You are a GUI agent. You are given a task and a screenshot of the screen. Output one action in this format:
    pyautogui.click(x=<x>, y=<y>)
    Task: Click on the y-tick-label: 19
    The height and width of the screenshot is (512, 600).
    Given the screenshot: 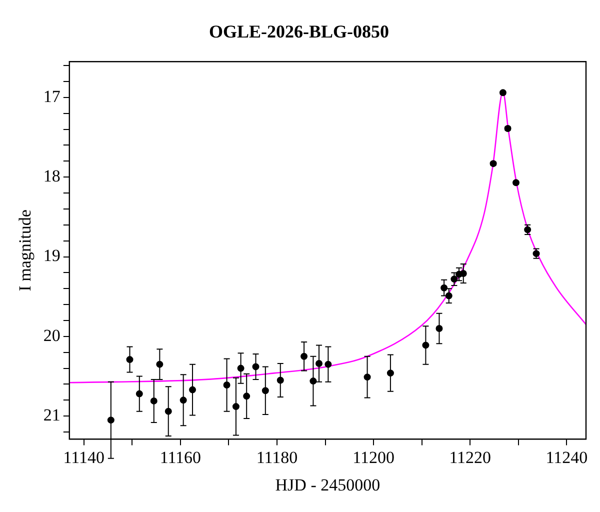 What is the action you would take?
    pyautogui.click(x=51, y=256)
    